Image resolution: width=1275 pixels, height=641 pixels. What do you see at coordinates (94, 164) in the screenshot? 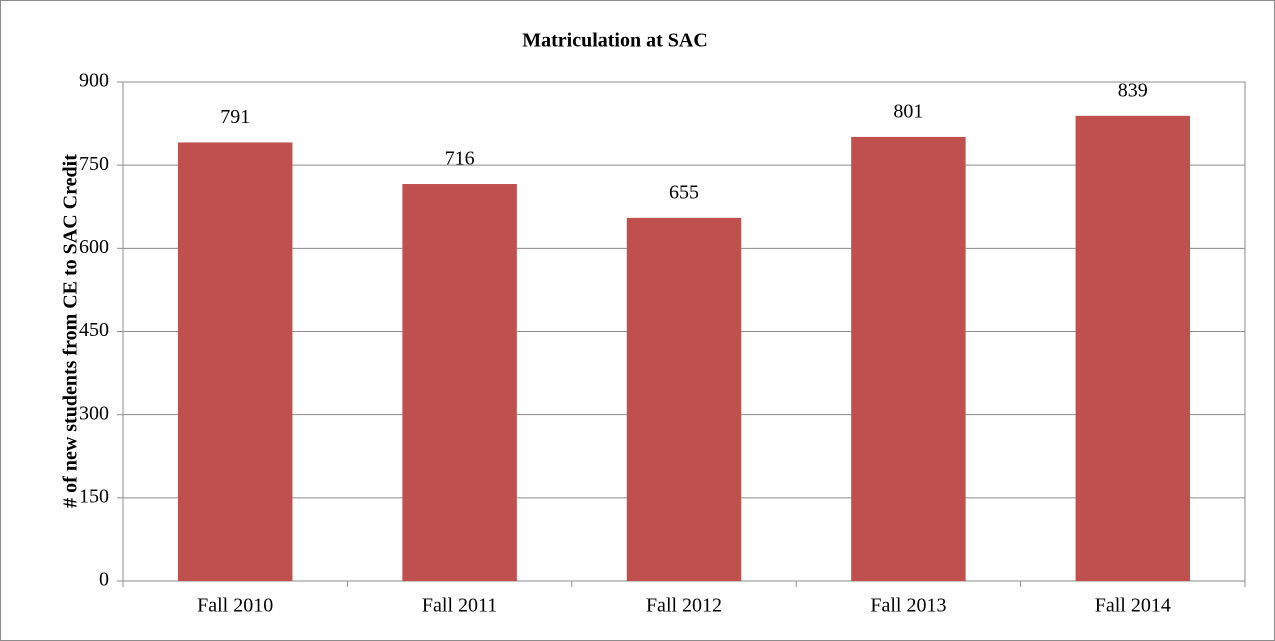
I see `y-tick-label: 750` at bounding box center [94, 164].